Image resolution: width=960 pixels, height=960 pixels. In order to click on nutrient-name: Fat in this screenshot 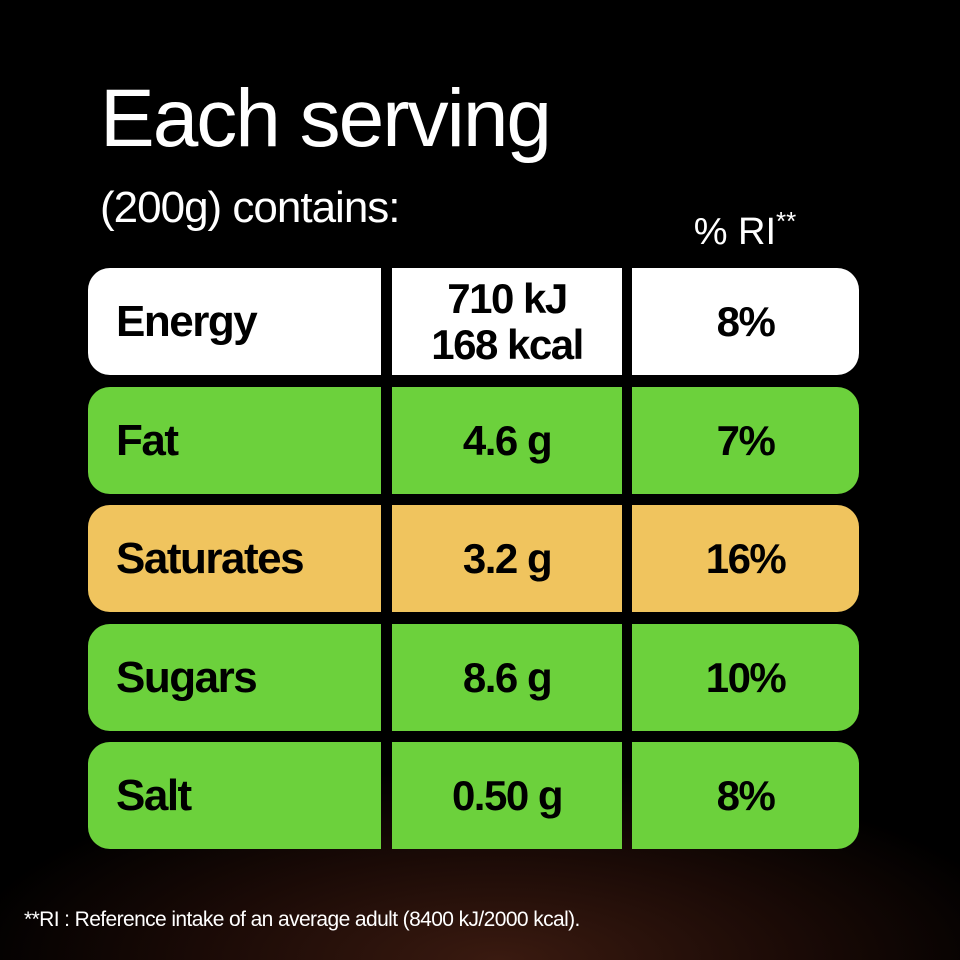, I will do `click(234, 440)`.